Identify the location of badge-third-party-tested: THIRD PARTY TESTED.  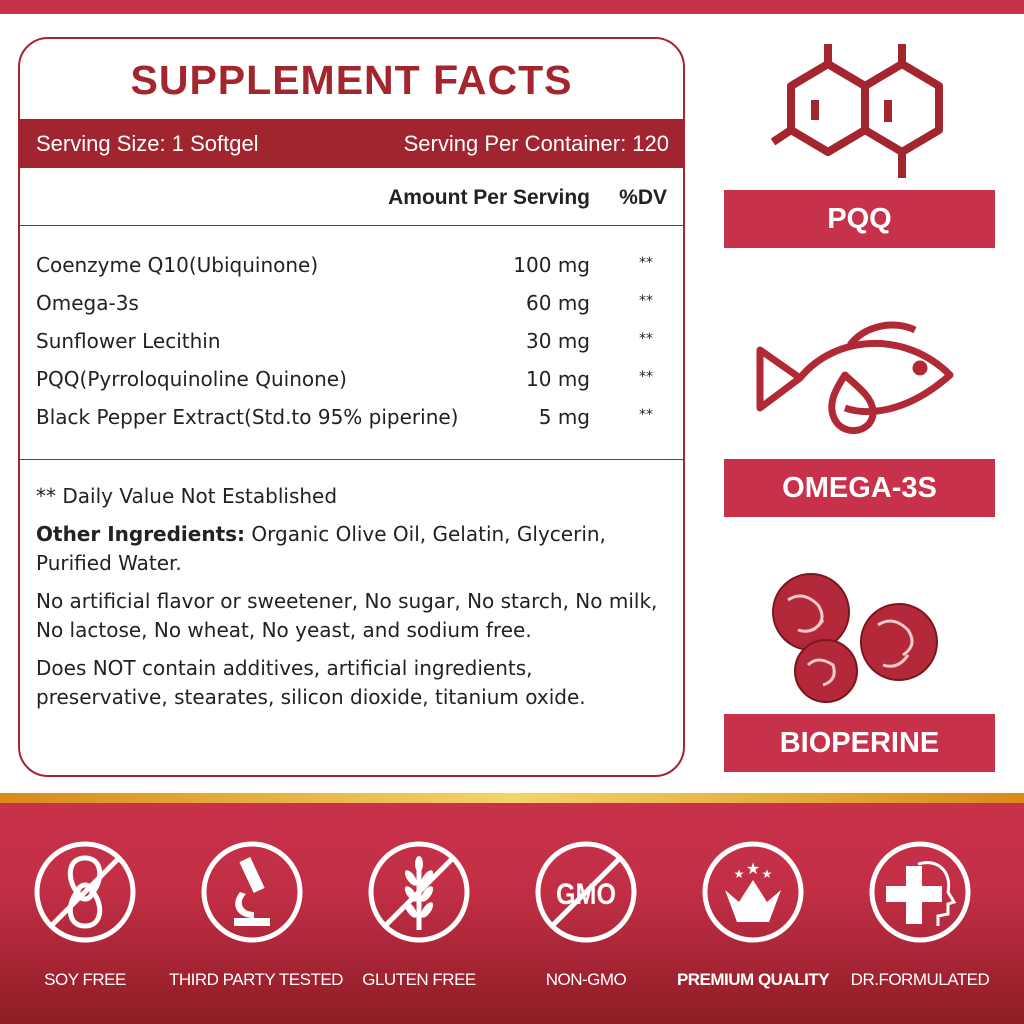
(256, 915).